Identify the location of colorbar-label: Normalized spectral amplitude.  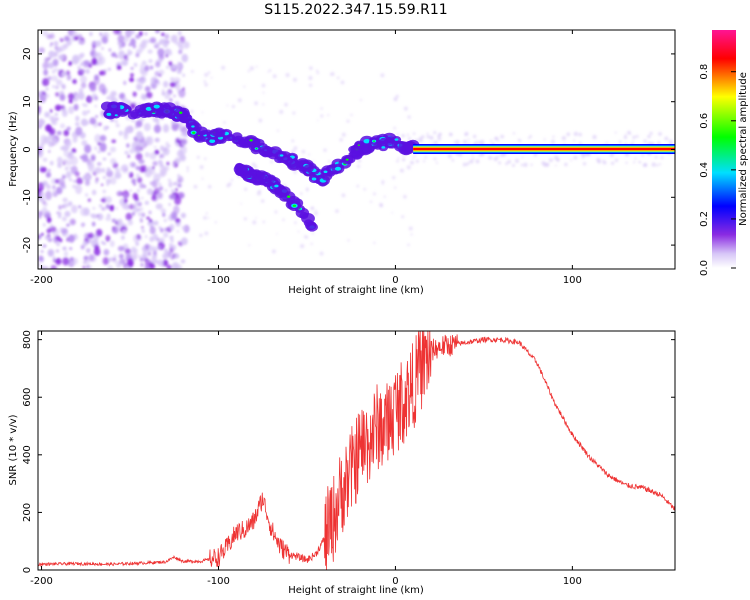
(743, 149).